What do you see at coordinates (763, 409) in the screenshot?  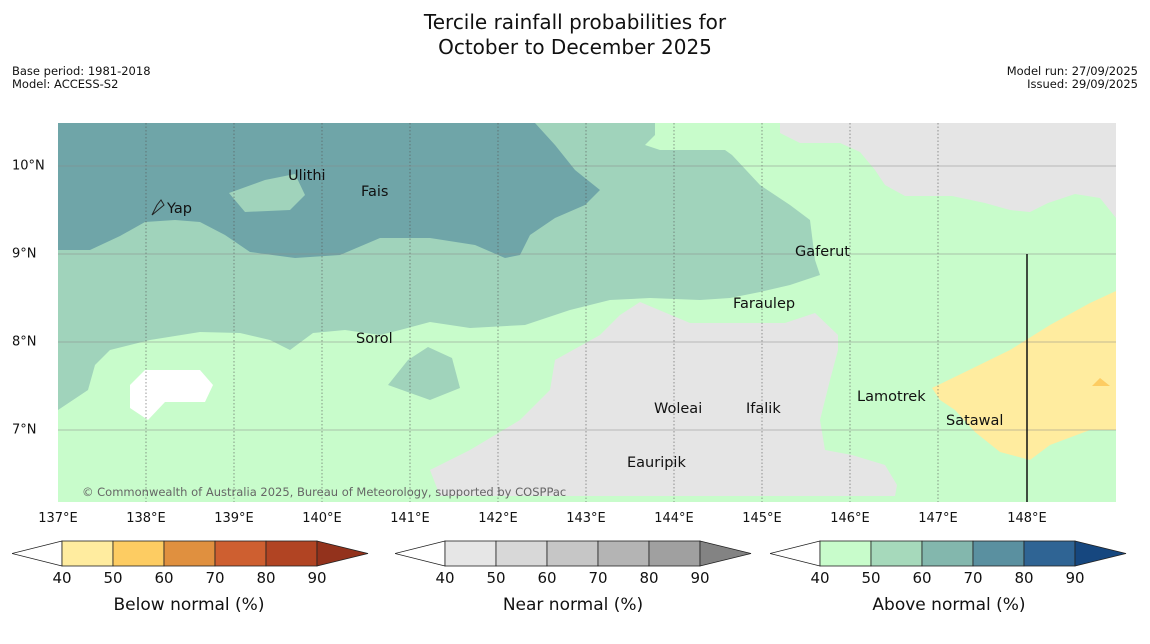 I see `place-ifalik: Ifalik` at bounding box center [763, 409].